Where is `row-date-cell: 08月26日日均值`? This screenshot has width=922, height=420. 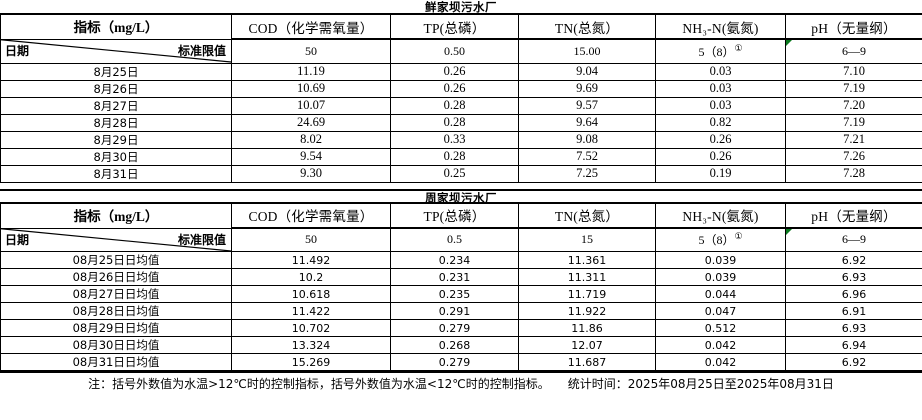 row-date-cell: 08月26日日均值 is located at coordinates (116, 277).